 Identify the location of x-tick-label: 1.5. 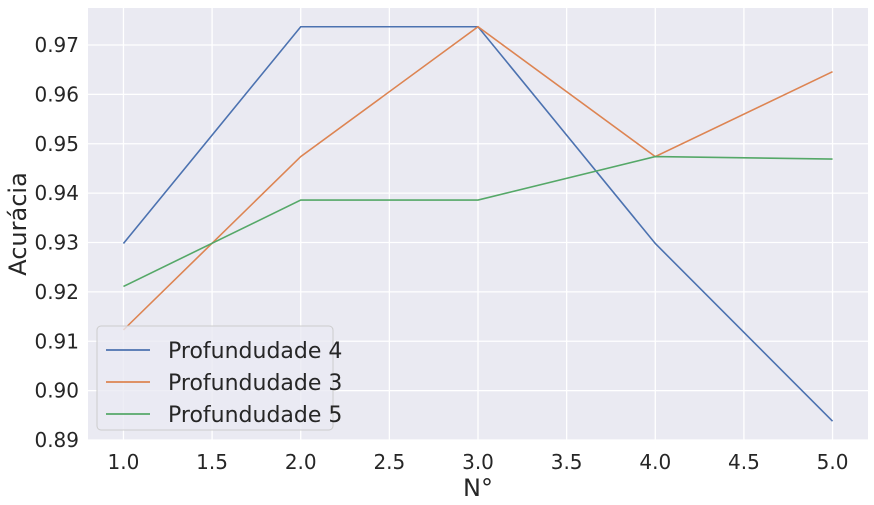
(212, 462).